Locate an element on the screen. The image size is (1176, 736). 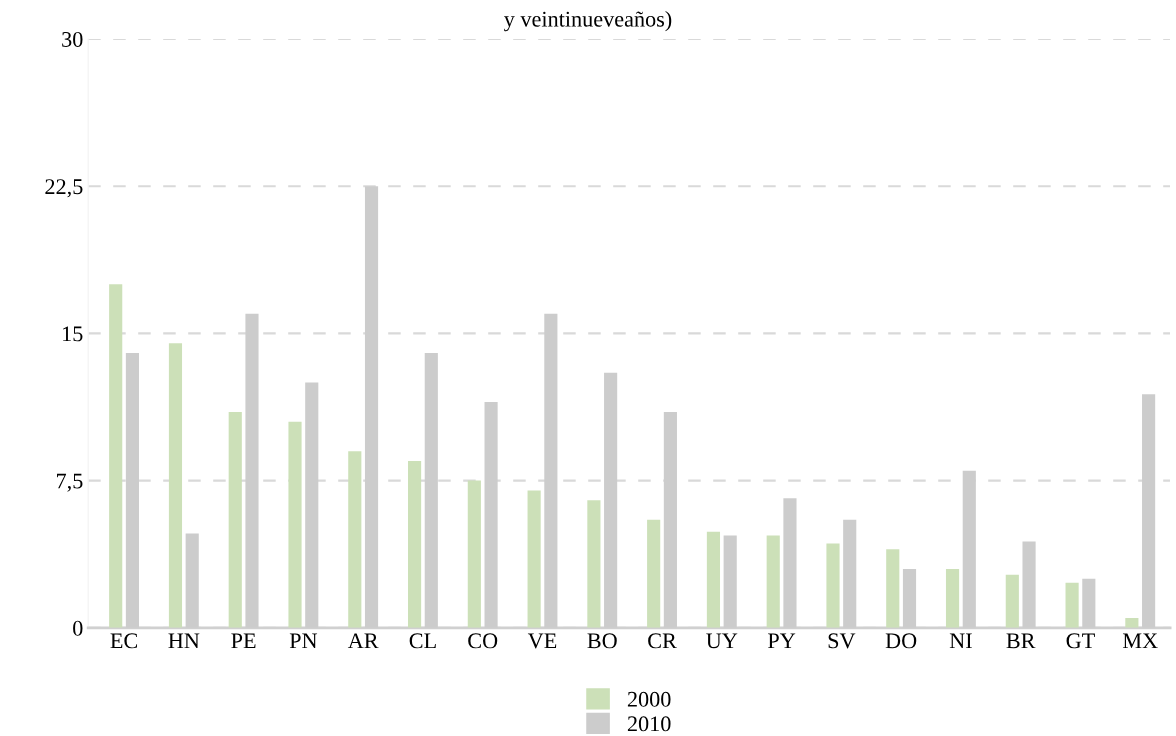
x-tick-label: SV is located at coordinates (842, 641).